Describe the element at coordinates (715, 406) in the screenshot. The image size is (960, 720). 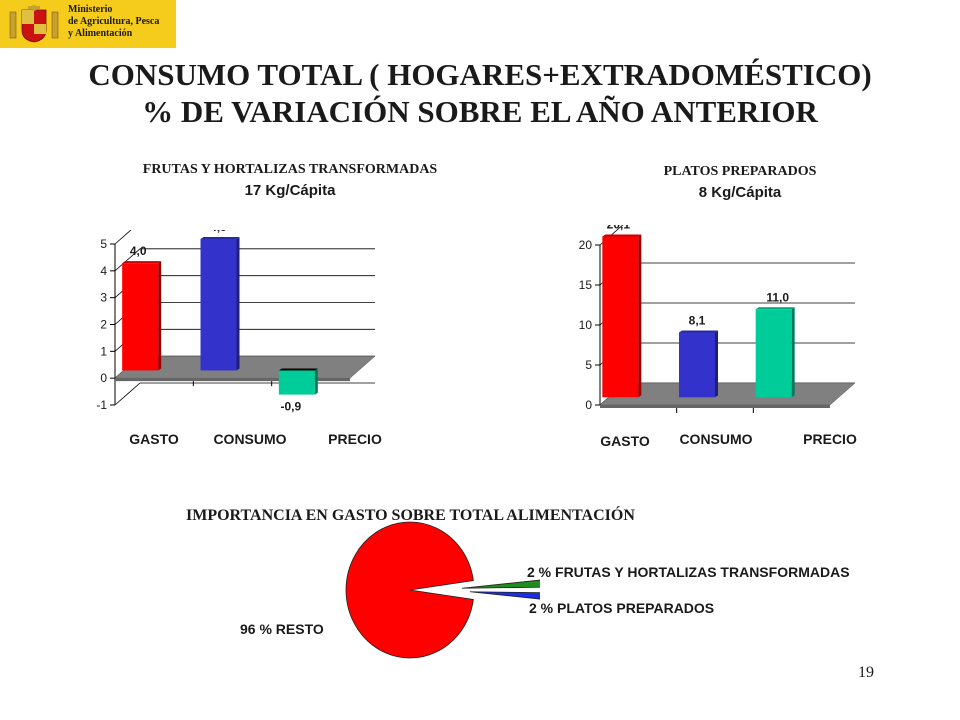
I see `chart-floor-edge` at that location.